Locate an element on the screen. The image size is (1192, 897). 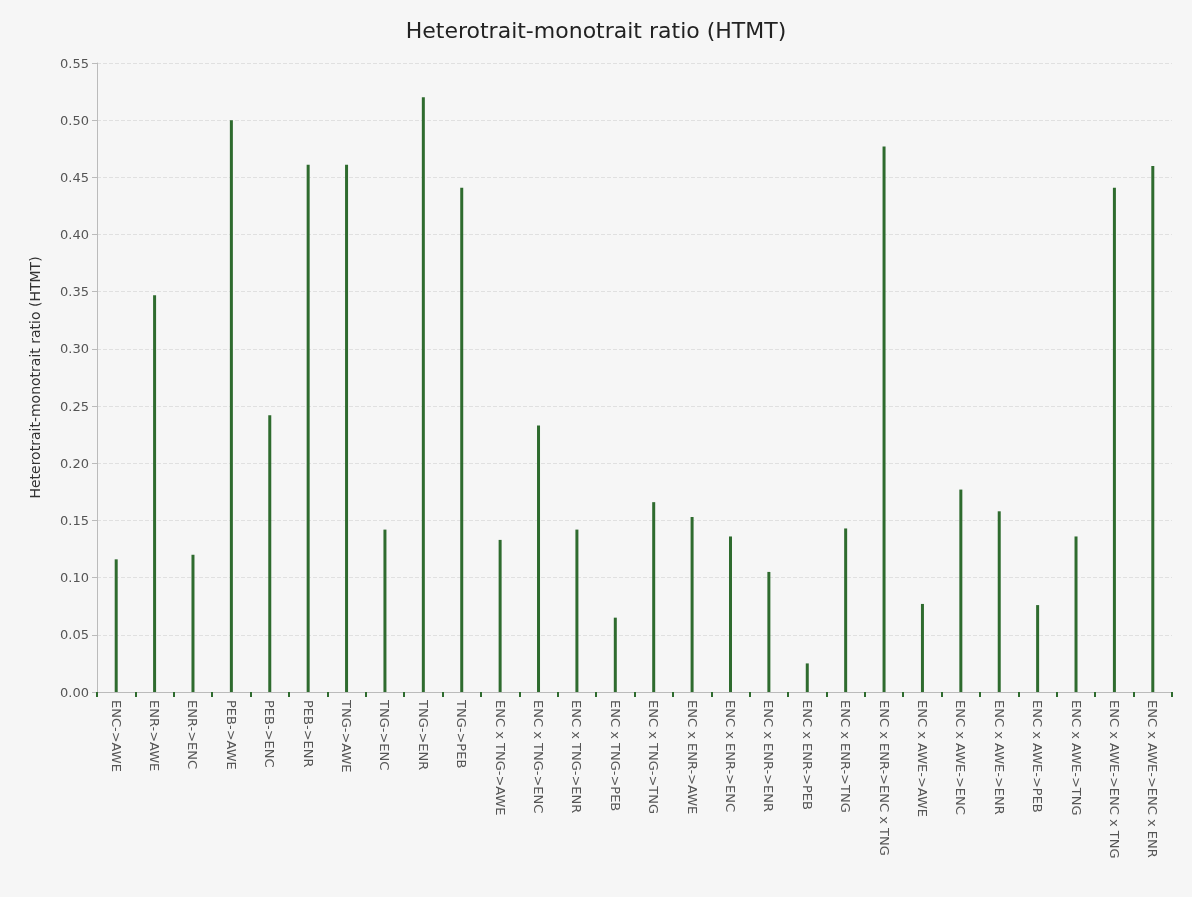
y-tick-label: 0.10 is located at coordinates (74, 578).